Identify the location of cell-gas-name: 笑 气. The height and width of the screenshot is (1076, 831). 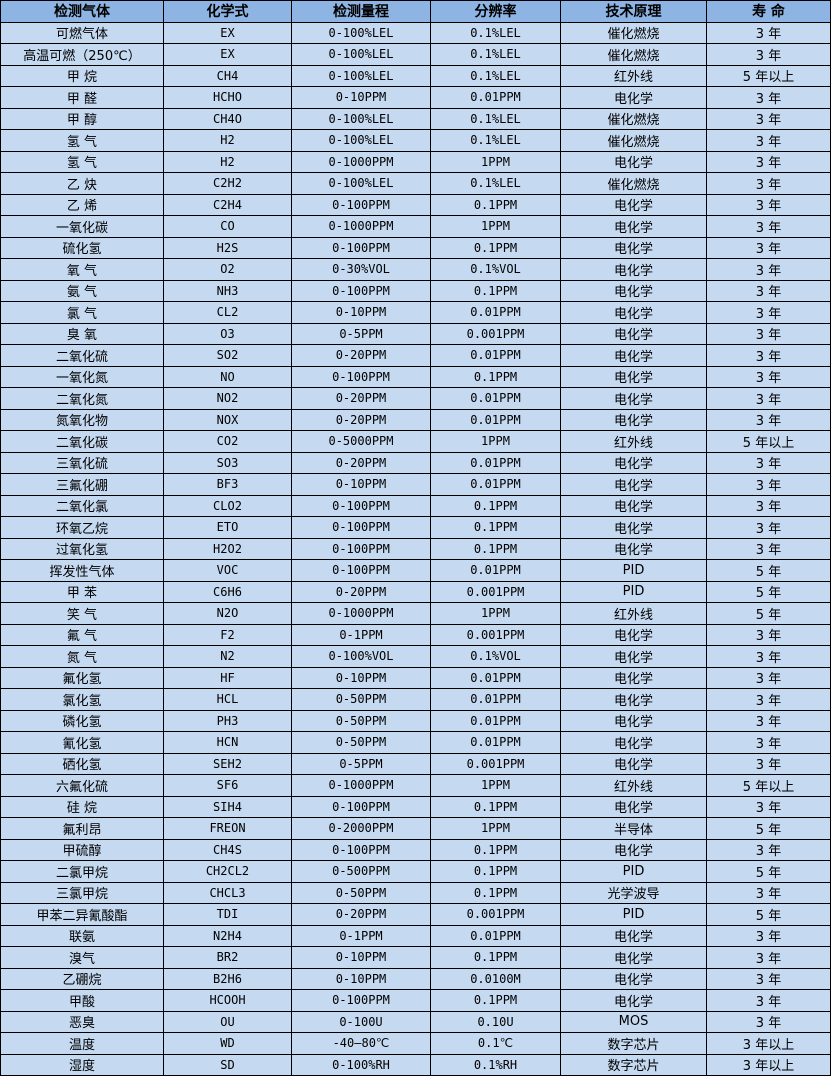
(82, 613).